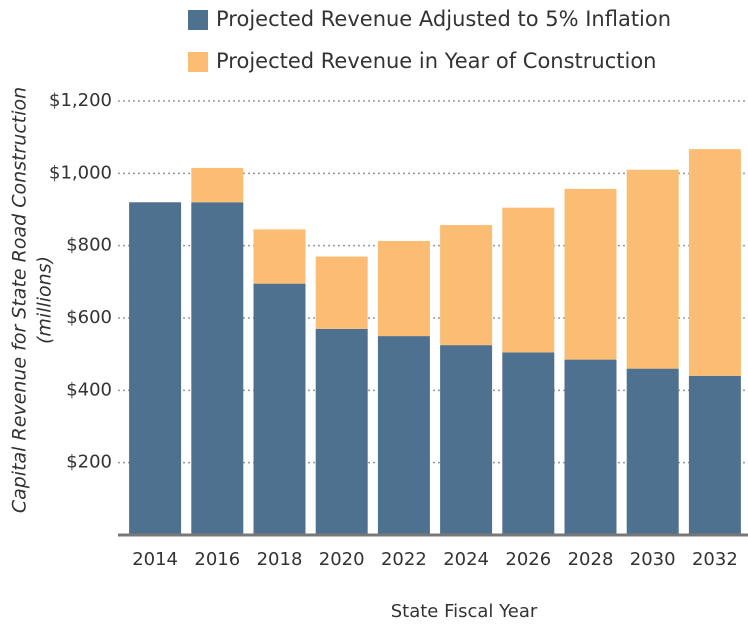  I want to click on x-tick-label: 2022, so click(404, 559).